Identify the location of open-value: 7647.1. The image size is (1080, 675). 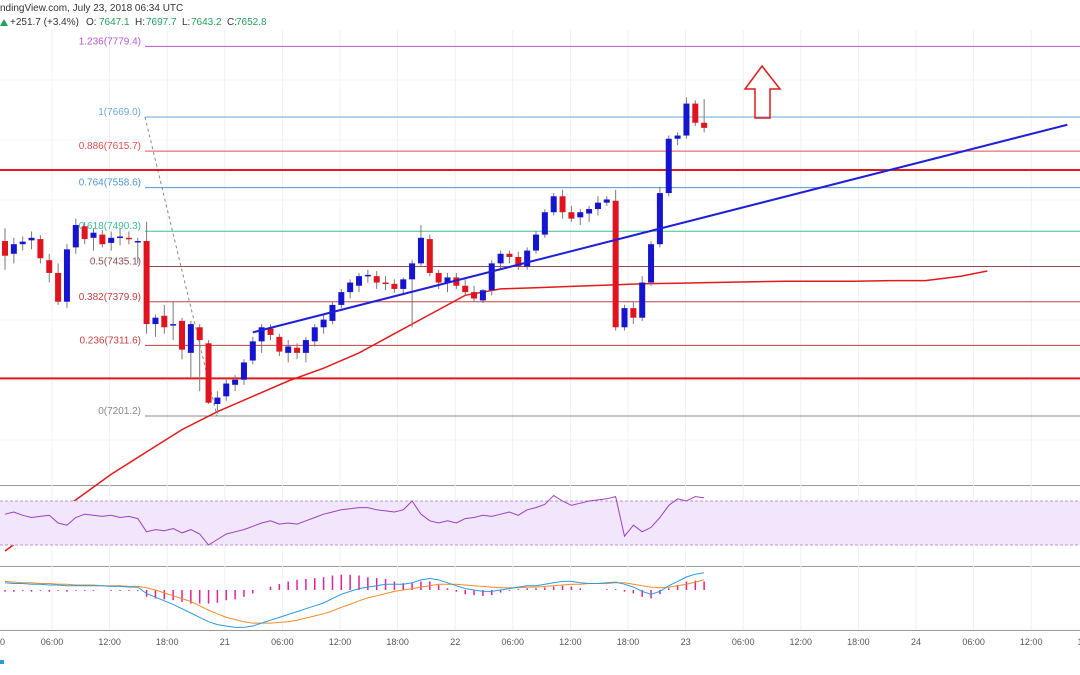
(114, 22).